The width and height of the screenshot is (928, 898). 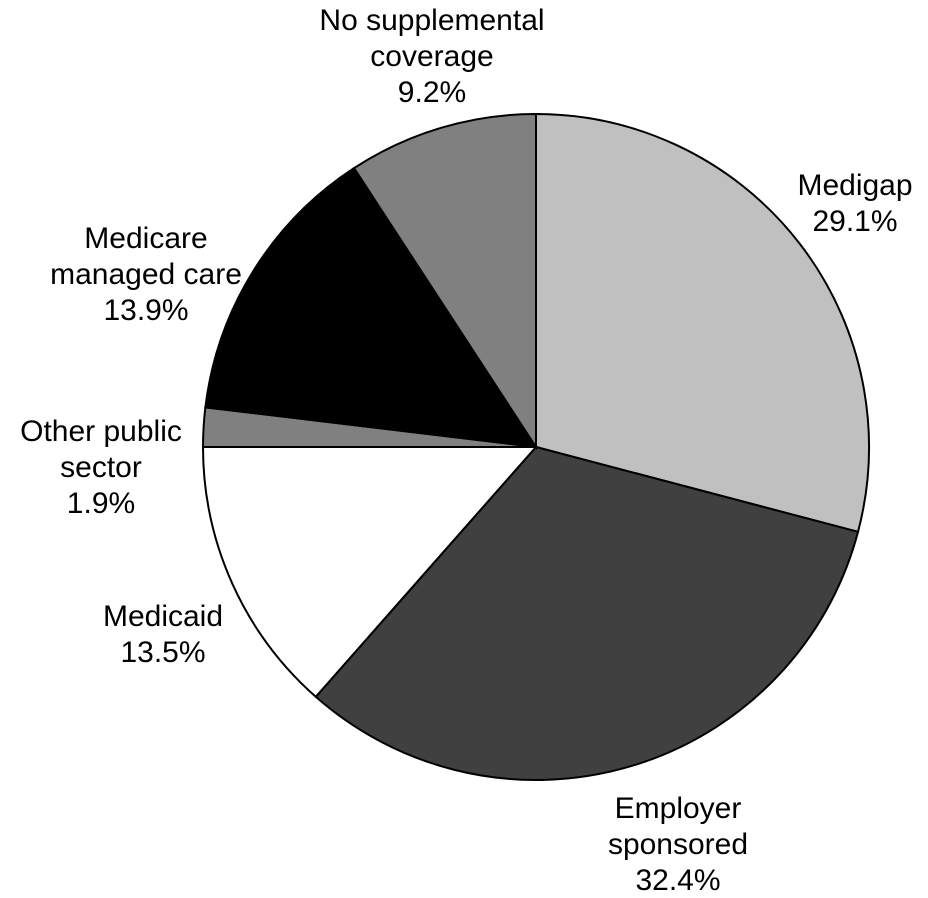 I want to click on slice-label-1: Employer sponsored 32.4%, so click(x=678, y=844).